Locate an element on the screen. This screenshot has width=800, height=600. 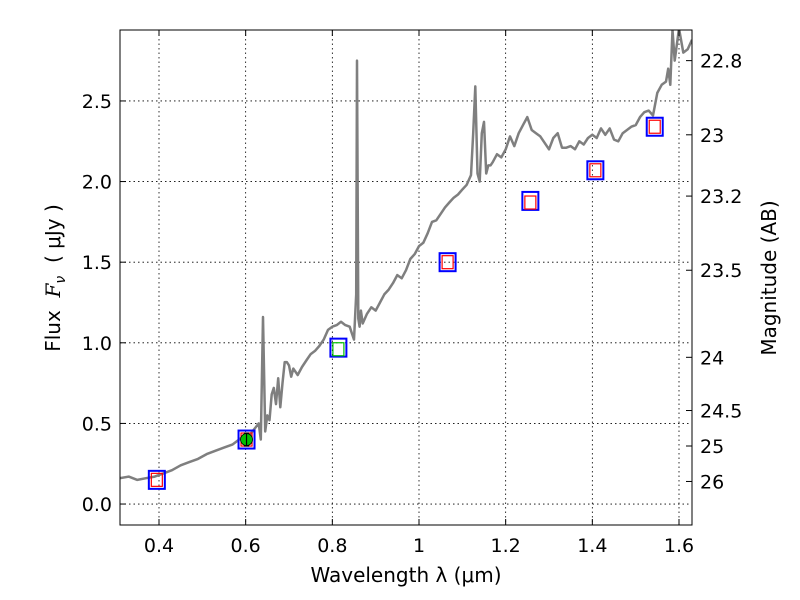
right-axis-label: Magnitude (AB) is located at coordinates (769, 277).